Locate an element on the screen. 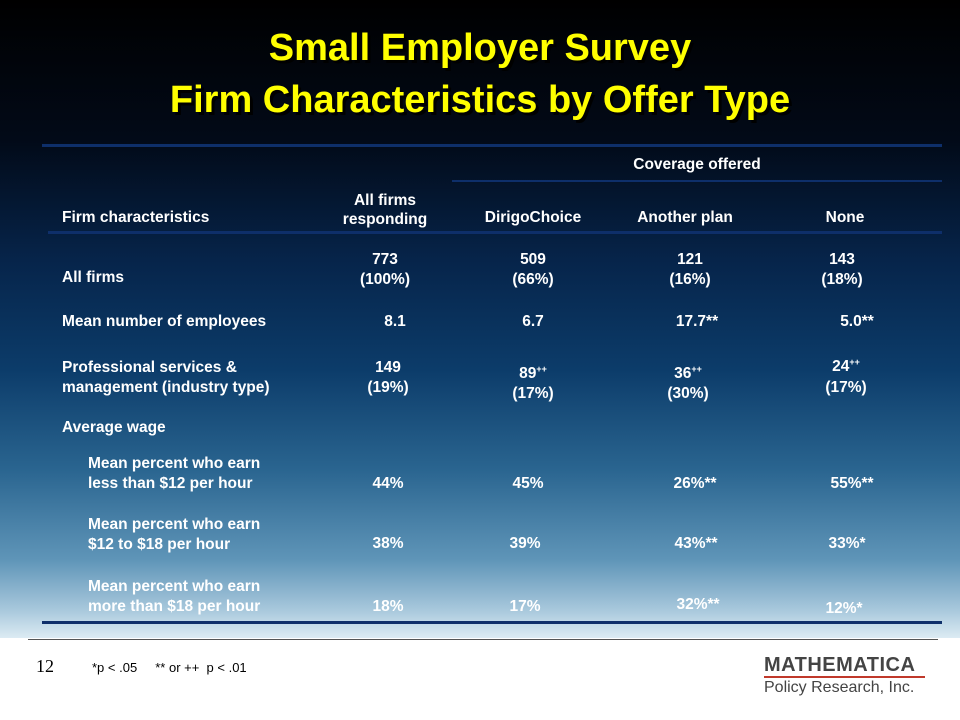 The image size is (960, 720). slide-title-line2: Firm Characteristics by Offer Type is located at coordinates (480, 100).